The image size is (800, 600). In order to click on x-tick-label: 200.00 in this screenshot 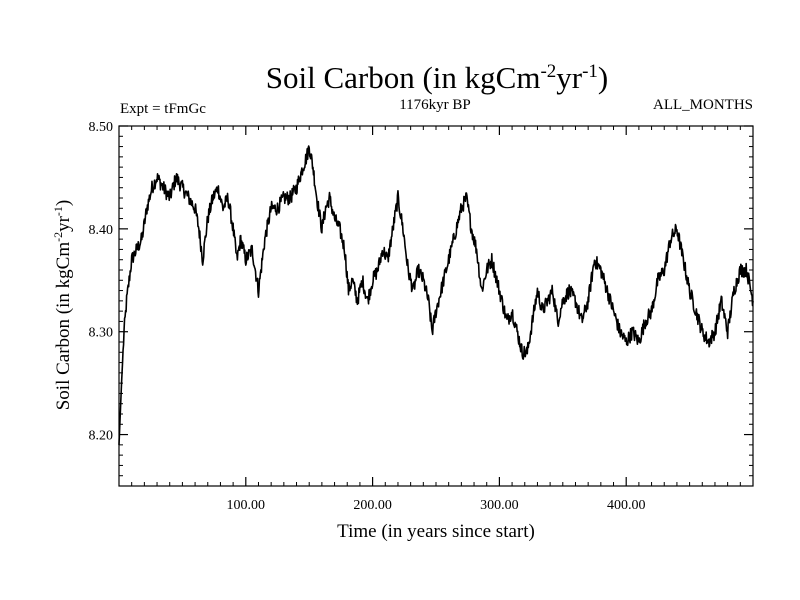, I will do `click(372, 505)`.